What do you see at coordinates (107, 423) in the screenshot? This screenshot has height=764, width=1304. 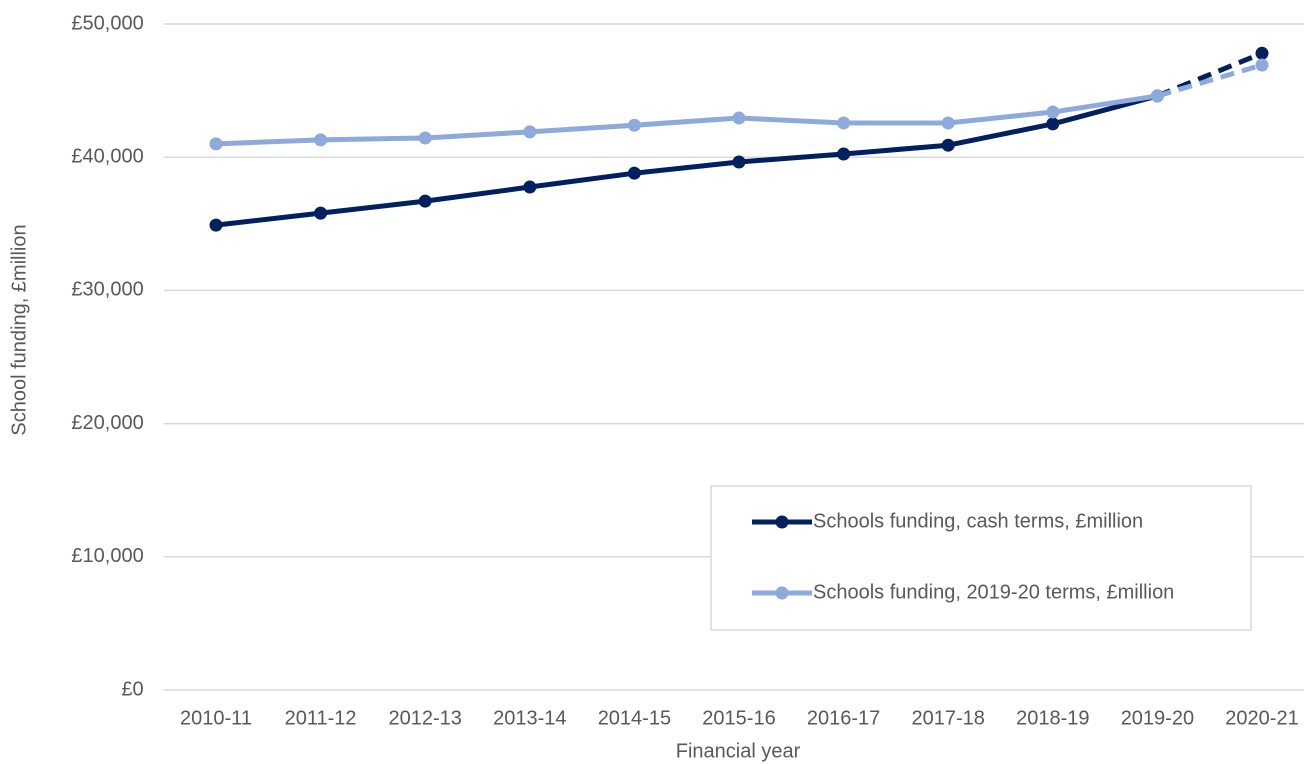 I see `y-tick-label: £20,000` at bounding box center [107, 423].